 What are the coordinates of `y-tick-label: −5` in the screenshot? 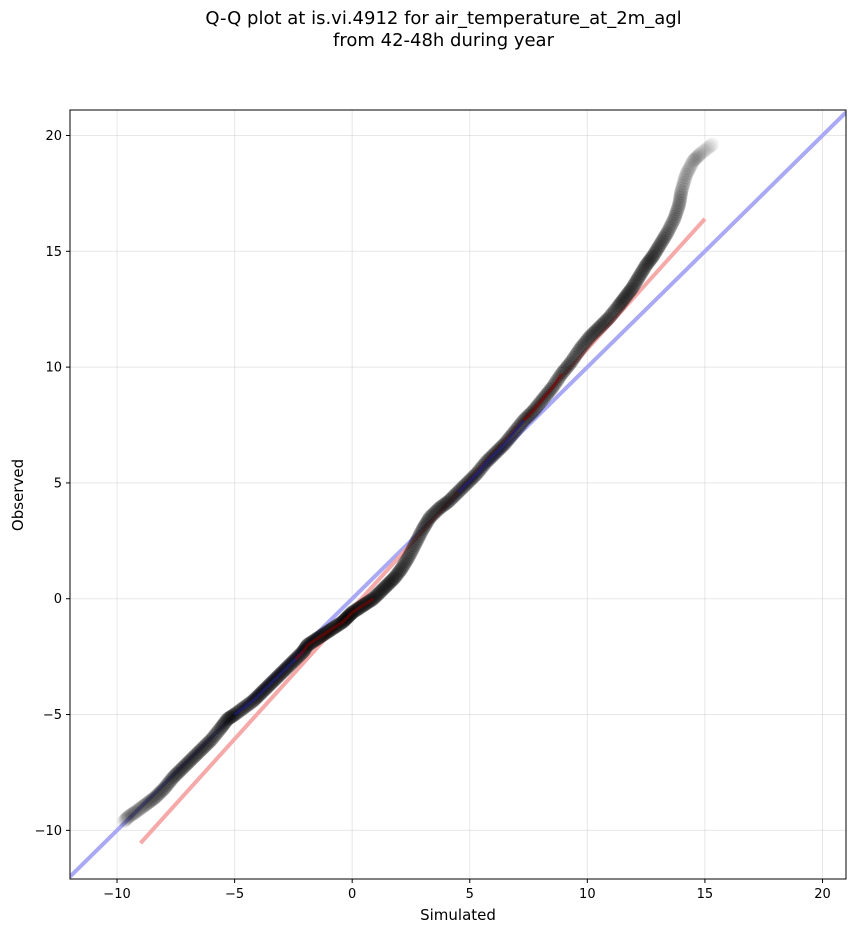 It's located at (52, 715).